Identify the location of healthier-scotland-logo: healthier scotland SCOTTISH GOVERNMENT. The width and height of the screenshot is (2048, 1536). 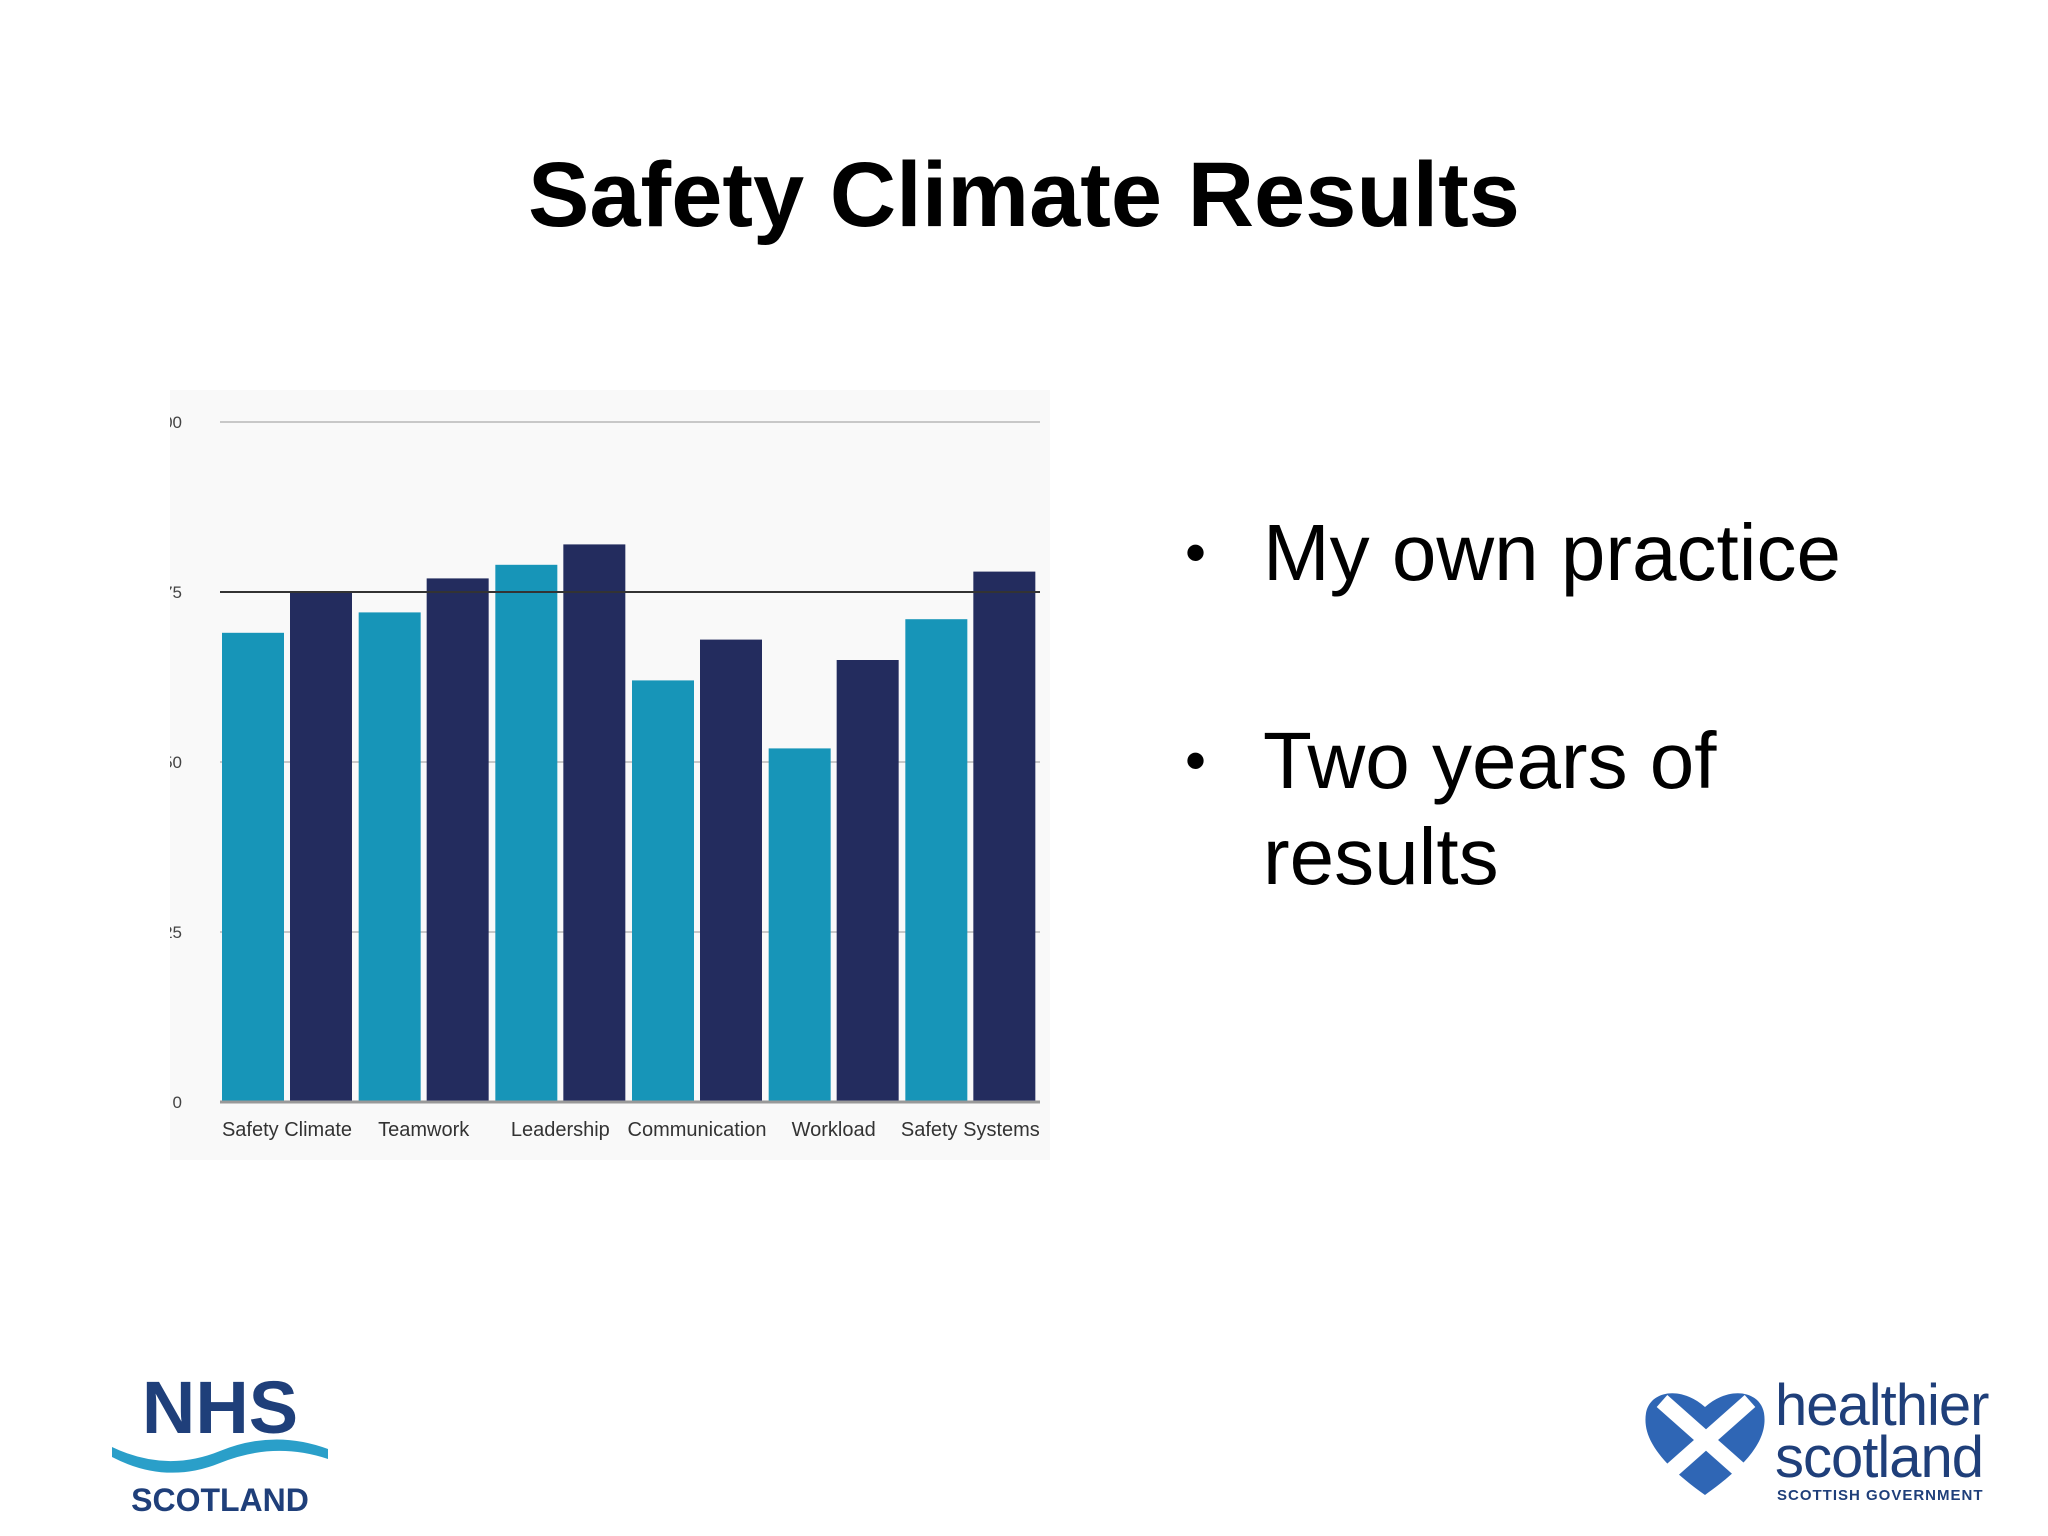
(1820, 1445).